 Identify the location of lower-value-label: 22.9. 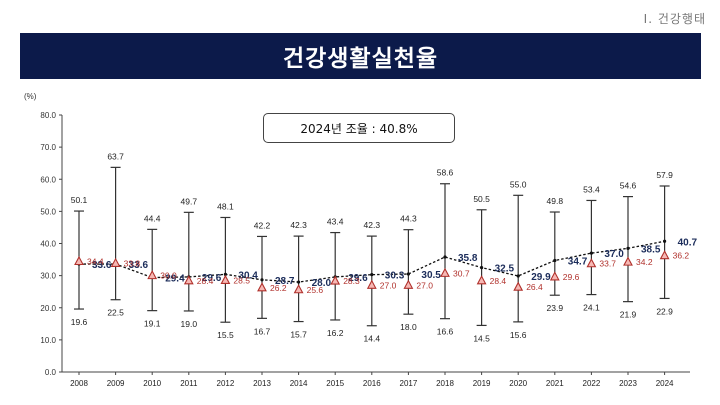
(664, 311).